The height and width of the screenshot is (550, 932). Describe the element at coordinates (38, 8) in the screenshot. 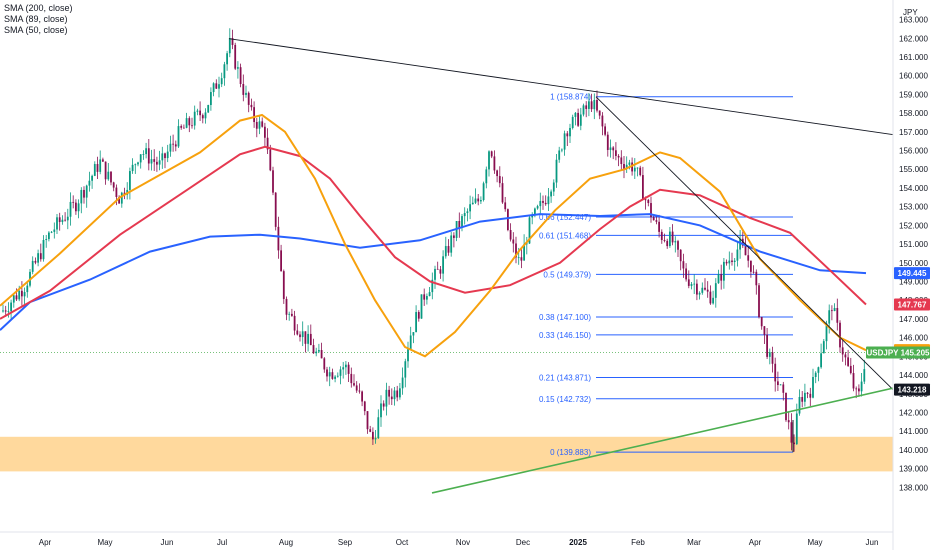

I see `legend-sma200: SMA (200, close)` at that location.